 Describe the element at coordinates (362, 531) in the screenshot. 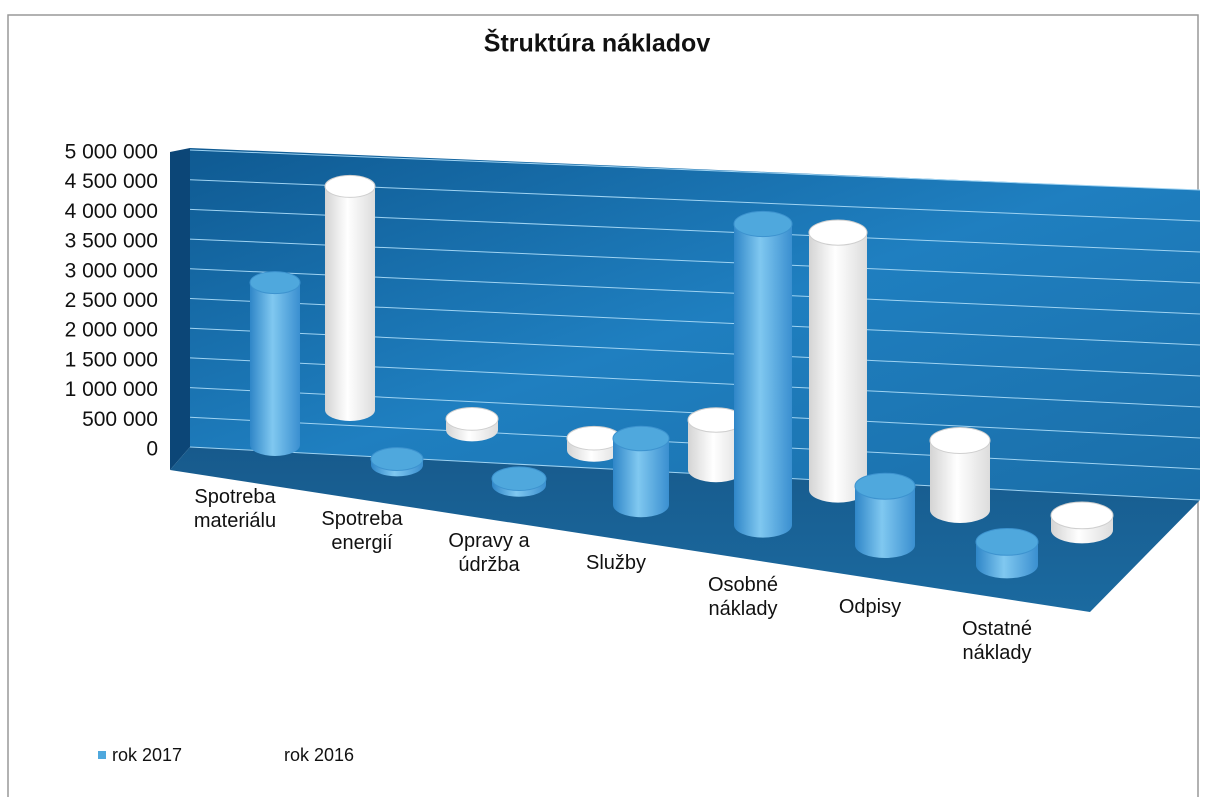

I see `x-tick-label: Spotreba energií` at that location.